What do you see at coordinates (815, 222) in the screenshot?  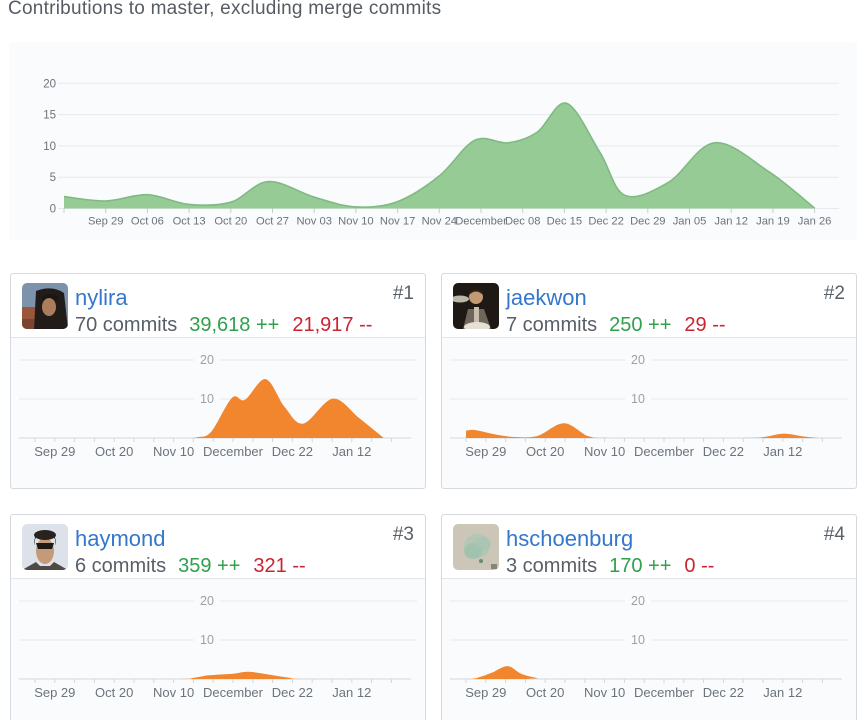 I see `svg-text: Jan 26` at bounding box center [815, 222].